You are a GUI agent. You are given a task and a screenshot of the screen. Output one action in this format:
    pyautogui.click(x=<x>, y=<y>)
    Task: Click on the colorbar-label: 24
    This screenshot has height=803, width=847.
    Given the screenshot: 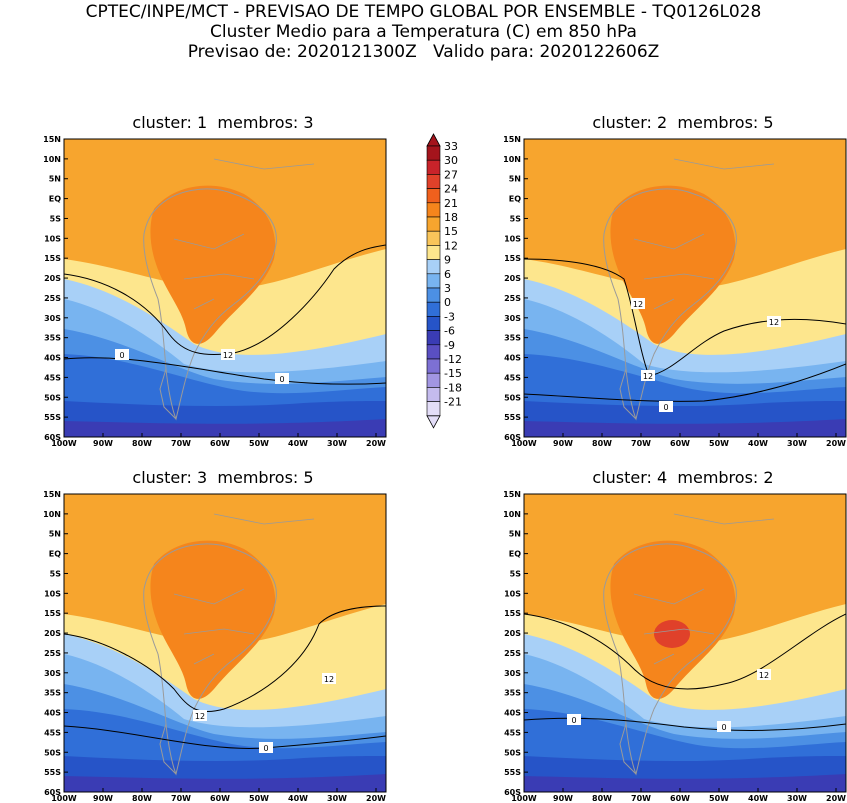 What is the action you would take?
    pyautogui.click(x=451, y=189)
    